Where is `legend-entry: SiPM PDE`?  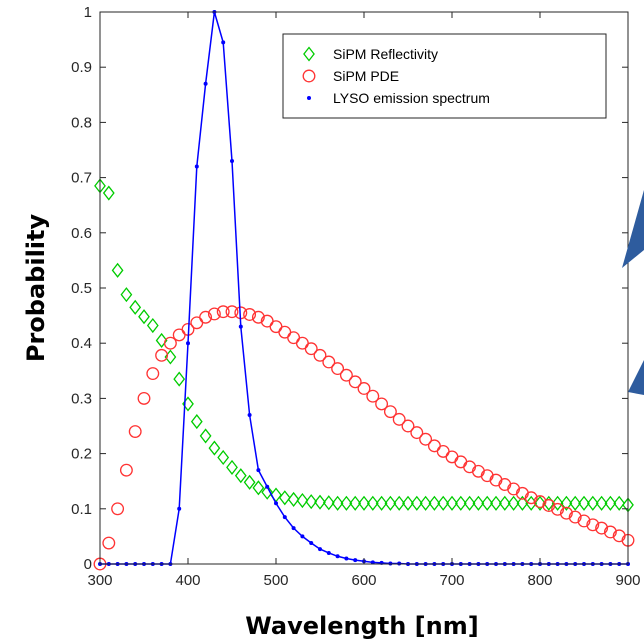 legend-entry: SiPM PDE is located at coordinates (350, 76).